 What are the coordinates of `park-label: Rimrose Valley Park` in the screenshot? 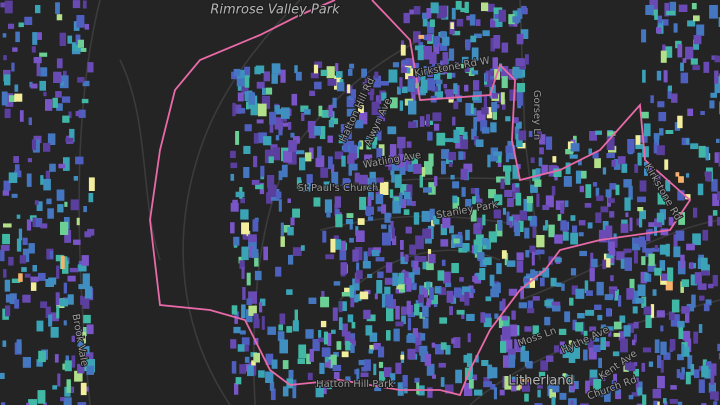 It's located at (275, 10).